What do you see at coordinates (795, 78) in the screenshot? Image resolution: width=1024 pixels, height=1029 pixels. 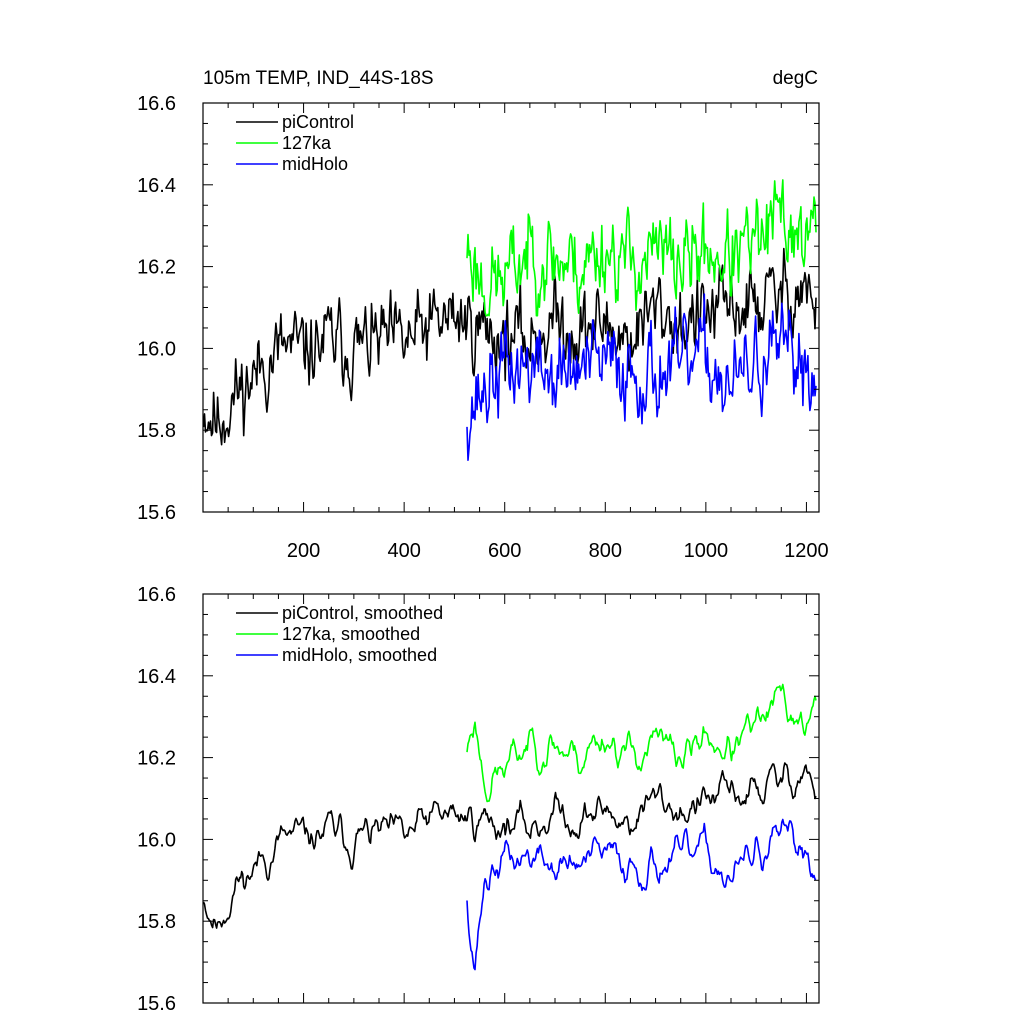 I see `units-label: degC` at bounding box center [795, 78].